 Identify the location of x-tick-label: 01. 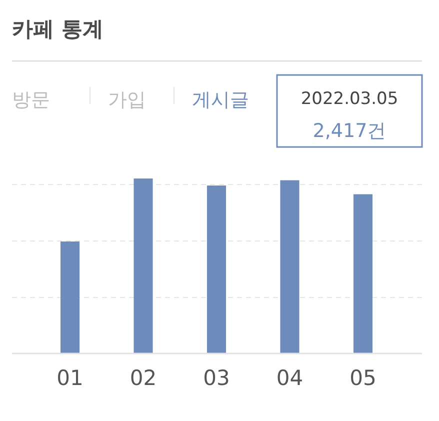
(70, 378).